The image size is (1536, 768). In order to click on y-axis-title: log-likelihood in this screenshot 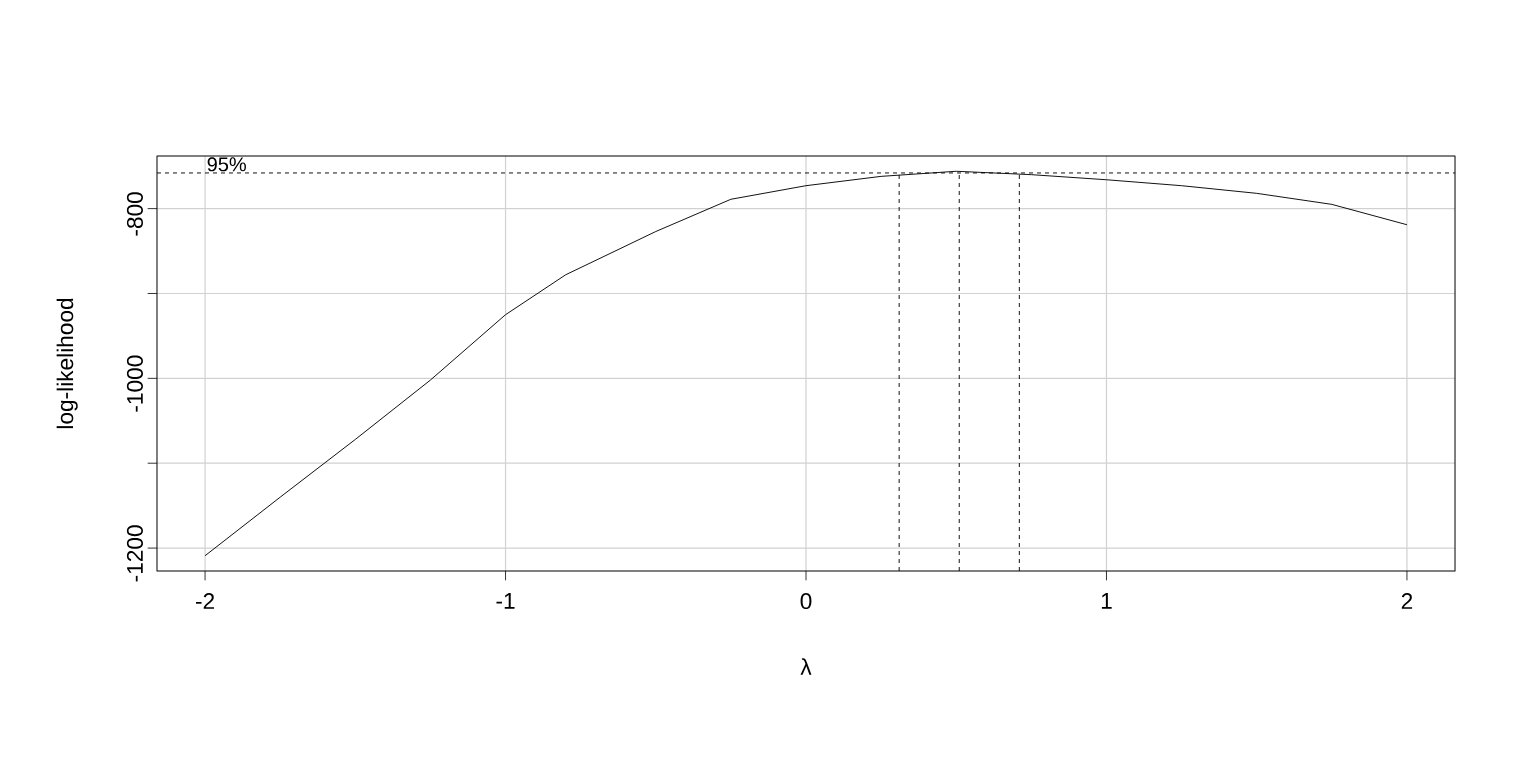, I will do `click(67, 363)`.